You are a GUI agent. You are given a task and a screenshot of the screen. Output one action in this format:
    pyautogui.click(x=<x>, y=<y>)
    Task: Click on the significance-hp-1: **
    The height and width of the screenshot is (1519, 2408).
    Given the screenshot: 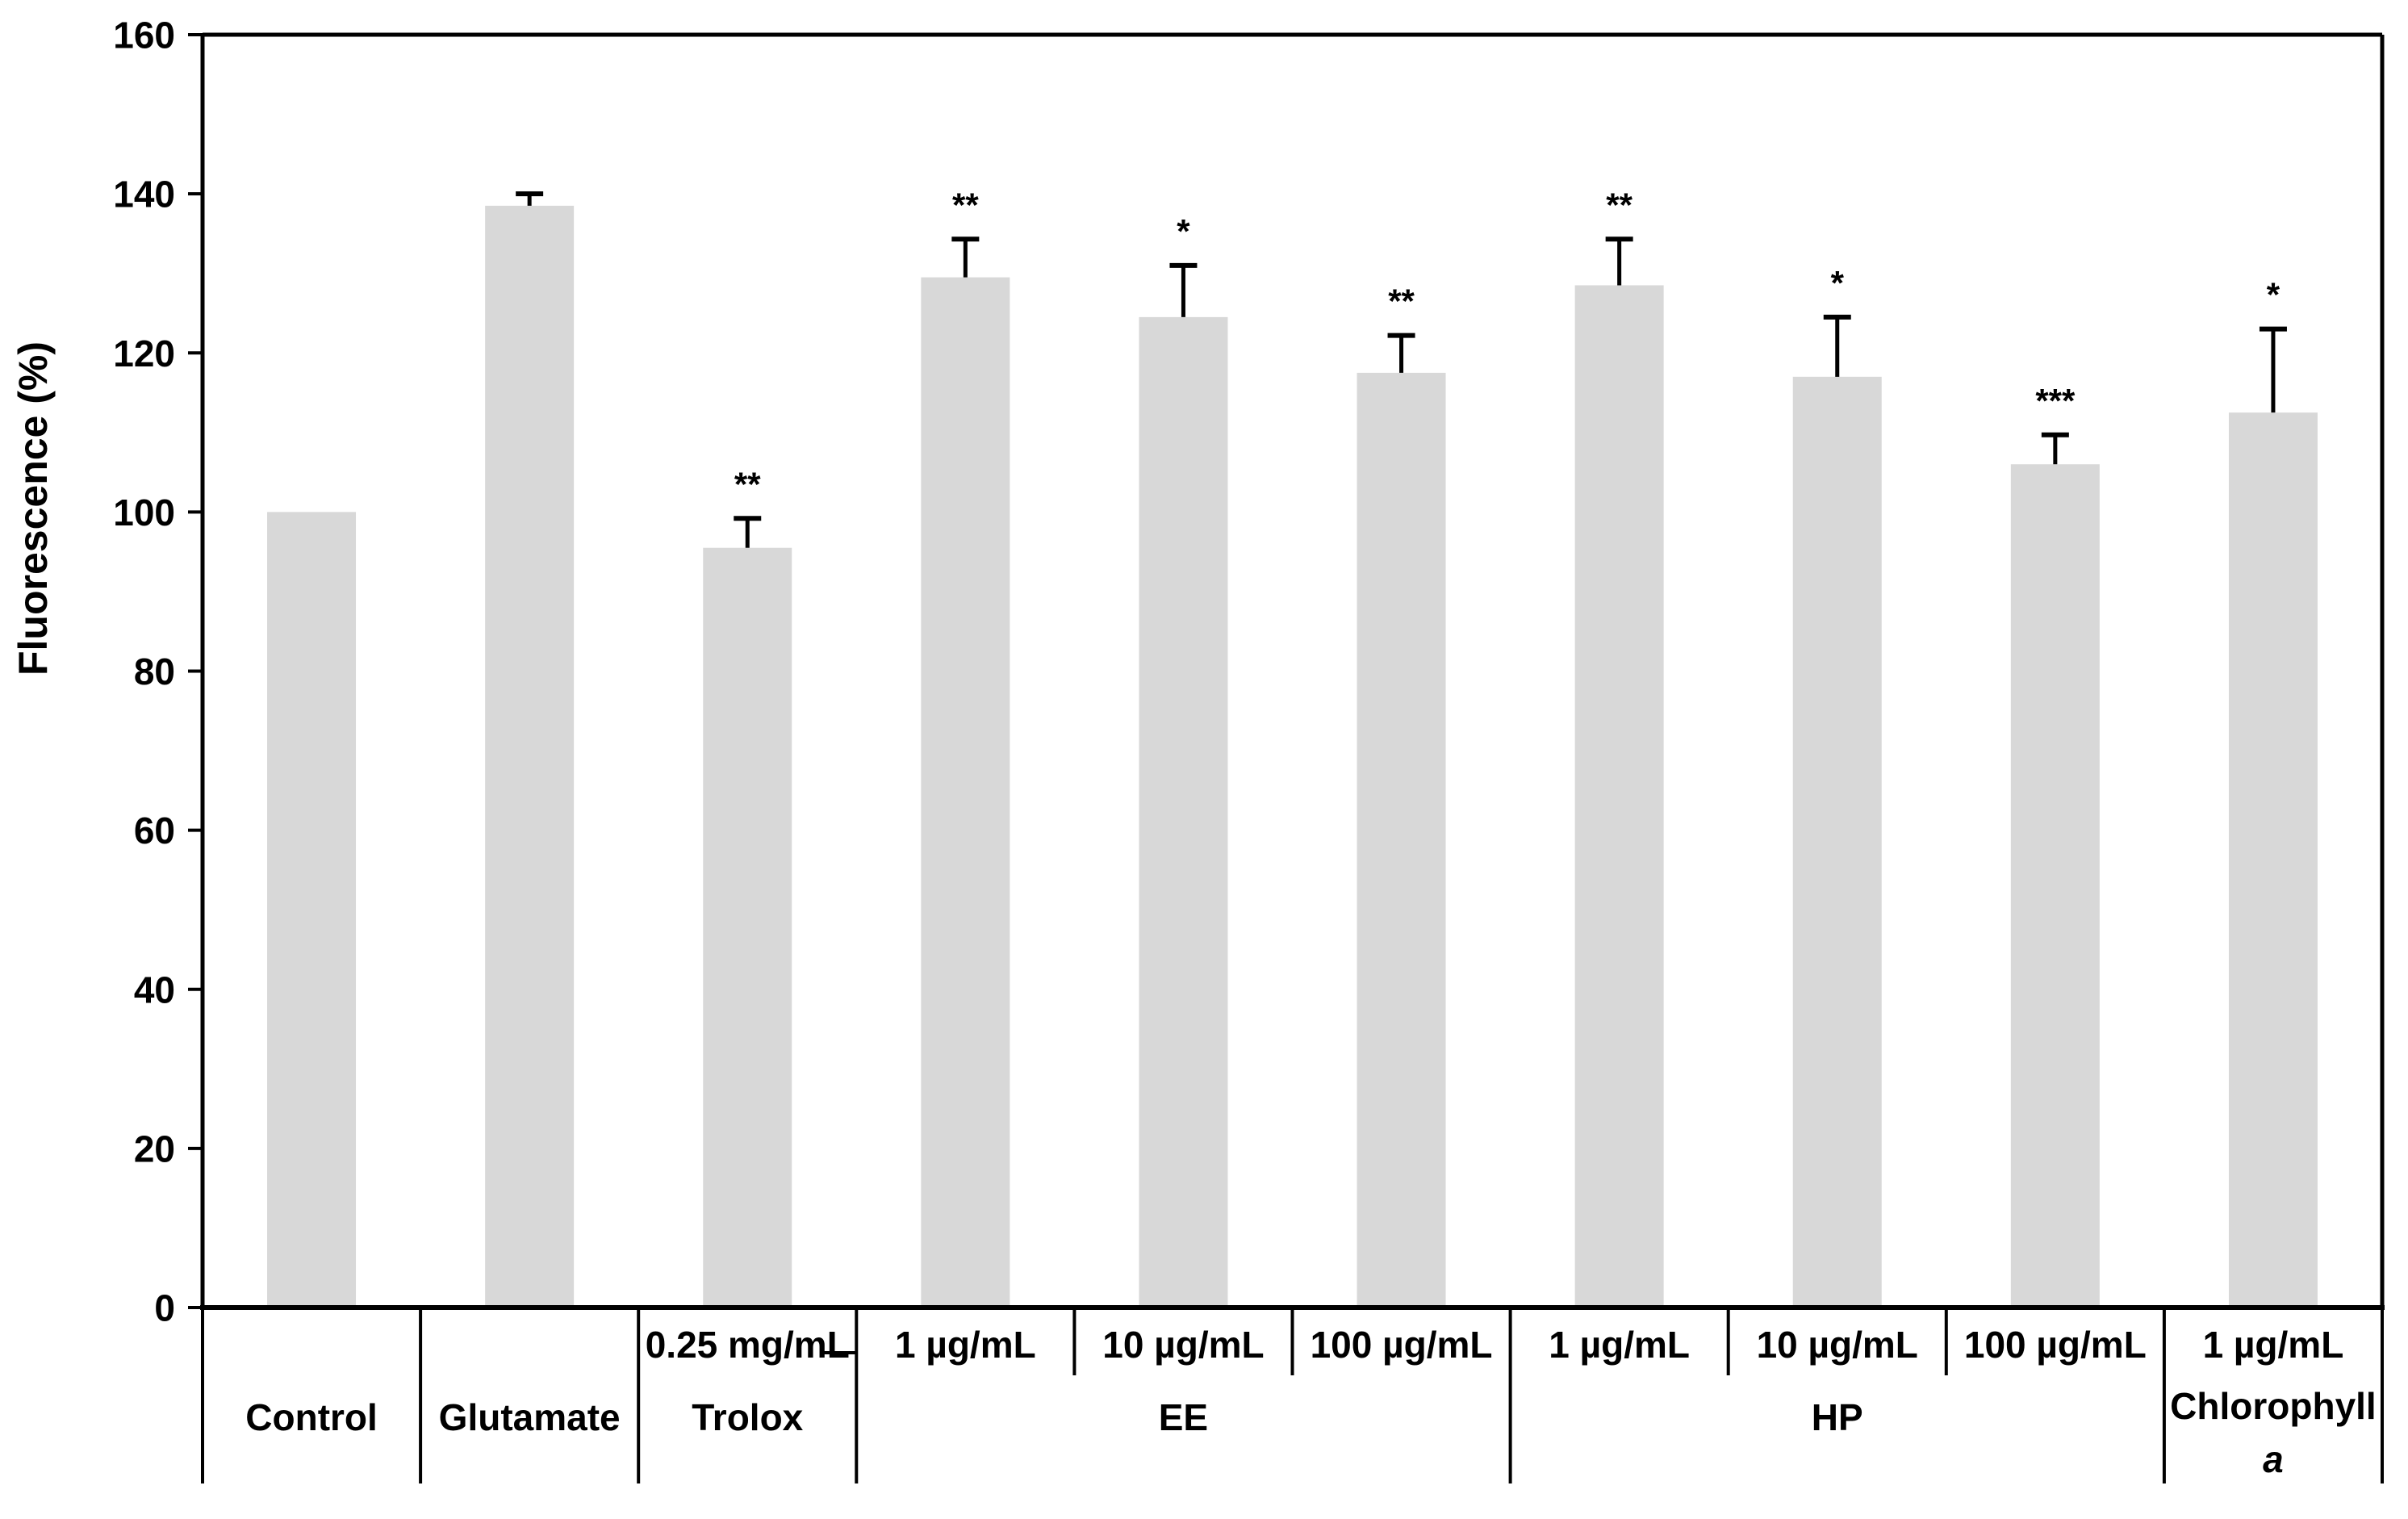 What is the action you would take?
    pyautogui.click(x=1619, y=205)
    